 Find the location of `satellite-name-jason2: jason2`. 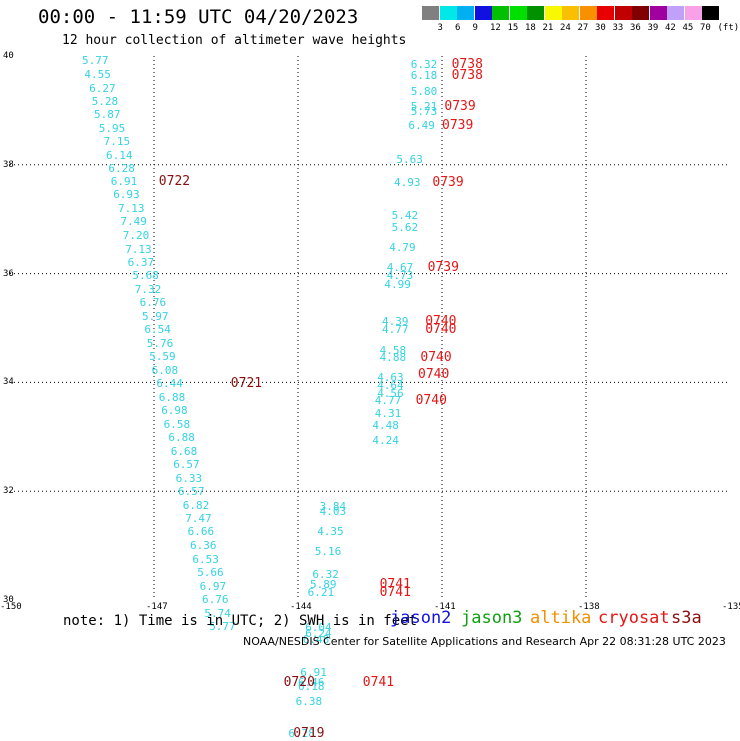

satellite-name-jason2: jason2 is located at coordinates (421, 618).